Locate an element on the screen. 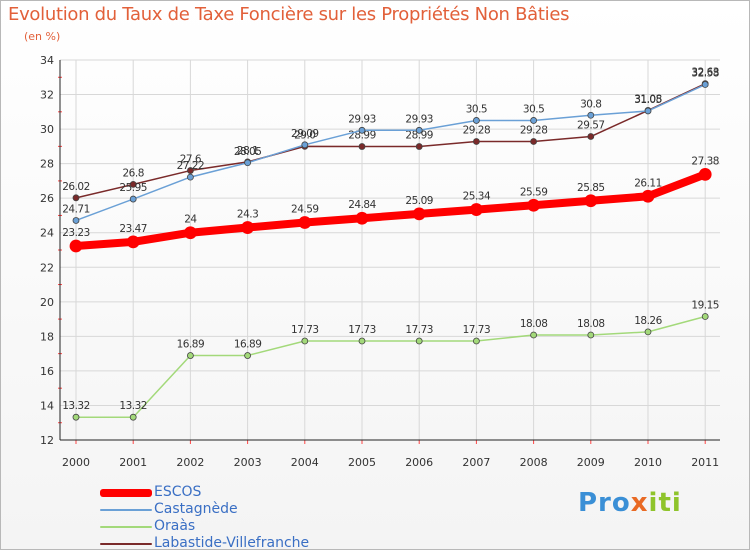  x-tick-label: 2005 is located at coordinates (362, 462).